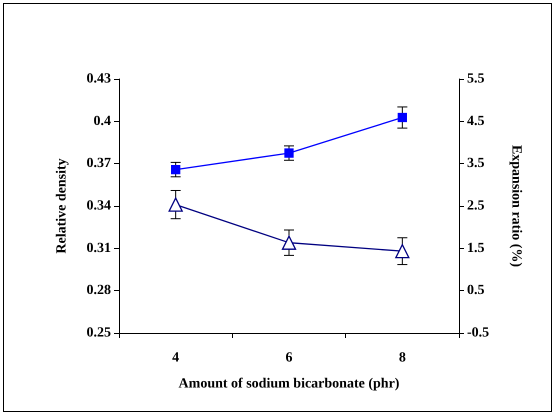 Image resolution: width=555 pixels, height=415 pixels. I want to click on y-tick-label: 0.43, so click(98, 79).